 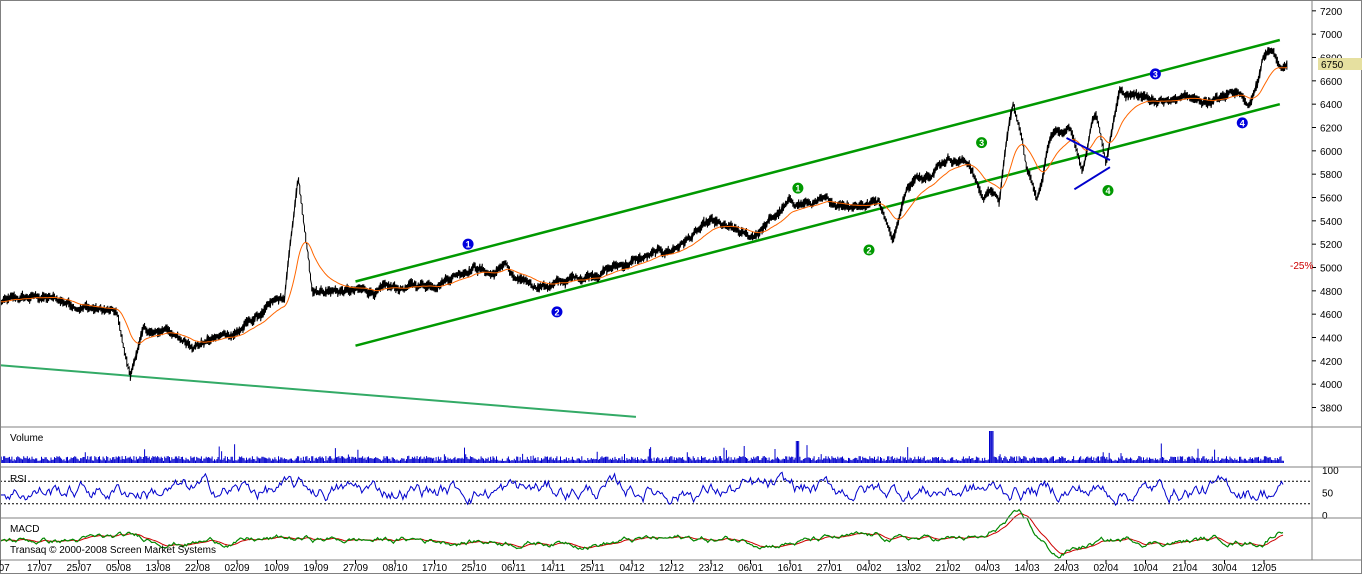 What do you see at coordinates (1331, 409) in the screenshot?
I see `price-tick-label: 3800` at bounding box center [1331, 409].